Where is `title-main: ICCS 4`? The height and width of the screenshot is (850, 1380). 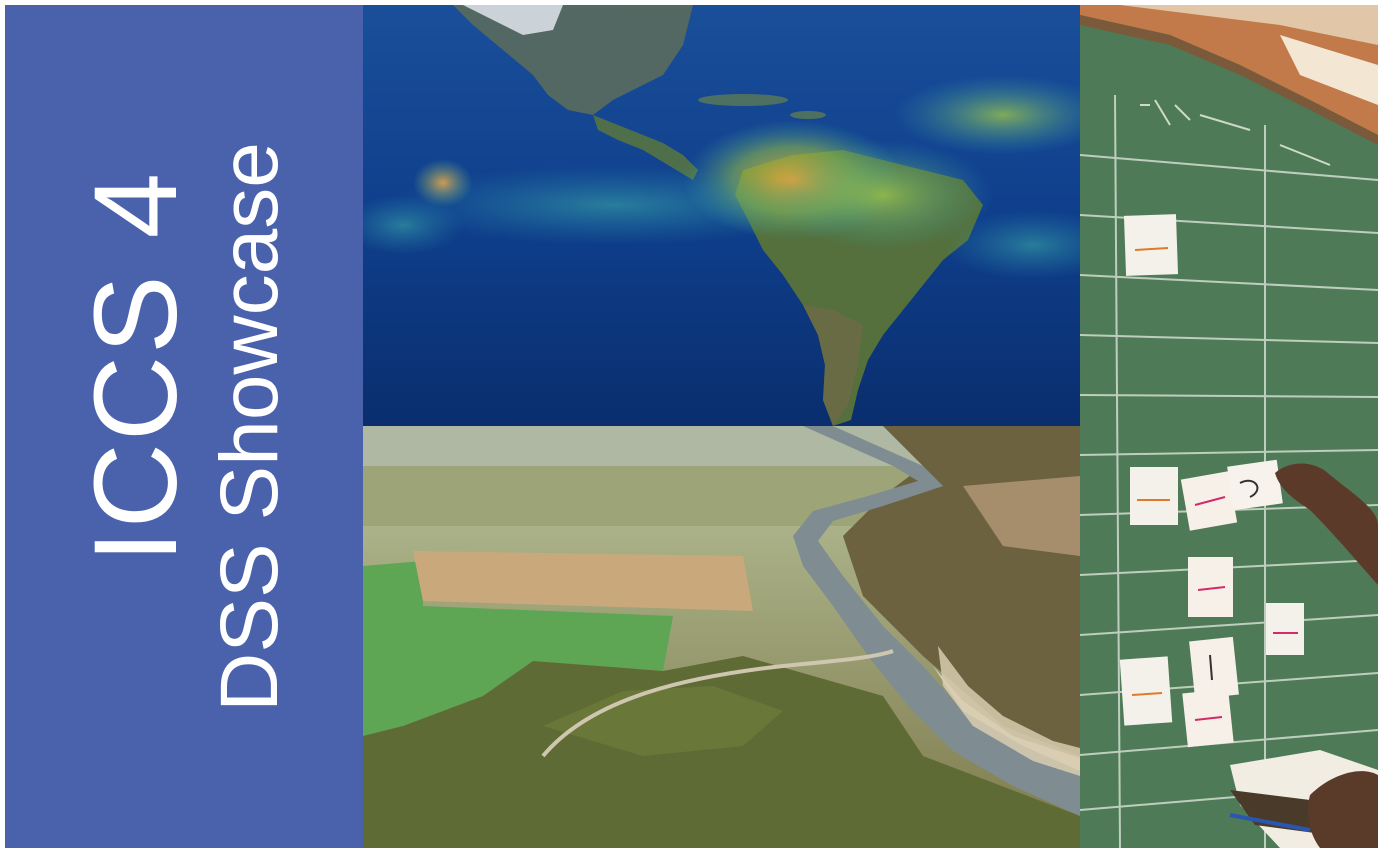
title-main: ICCS 4 is located at coordinates (136, 366).